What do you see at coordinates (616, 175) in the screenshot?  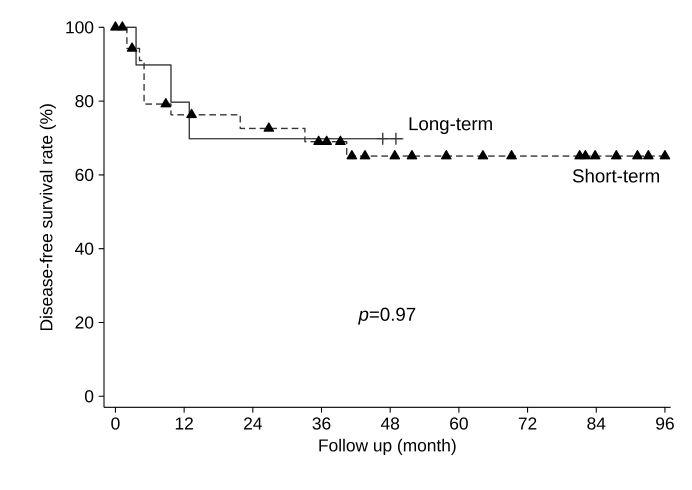 I see `series-label: Short-term` at bounding box center [616, 175].